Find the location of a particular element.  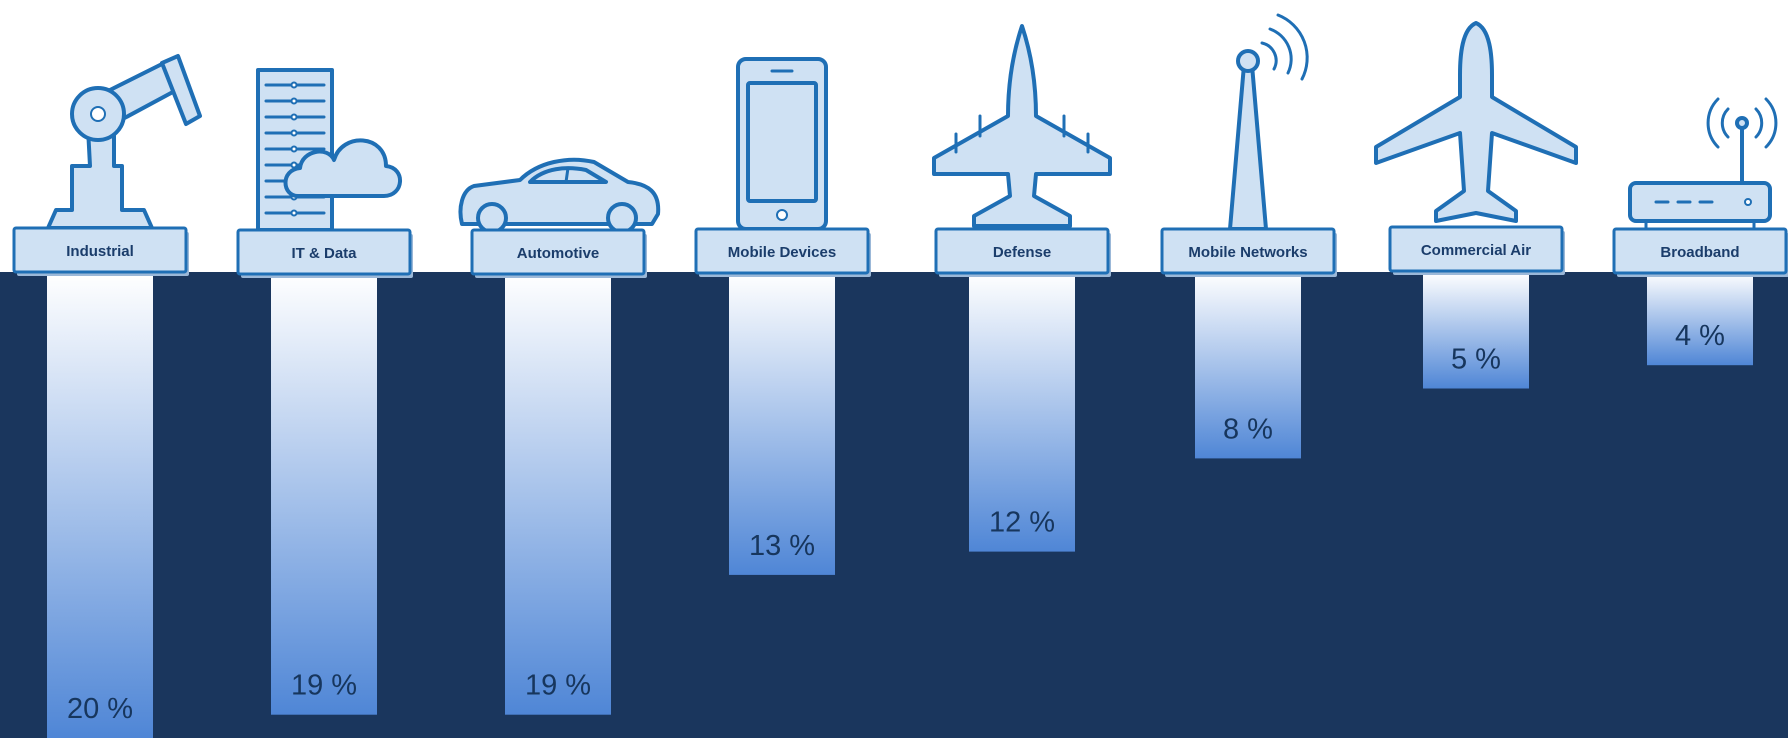

router-icon is located at coordinates (1703, 164).